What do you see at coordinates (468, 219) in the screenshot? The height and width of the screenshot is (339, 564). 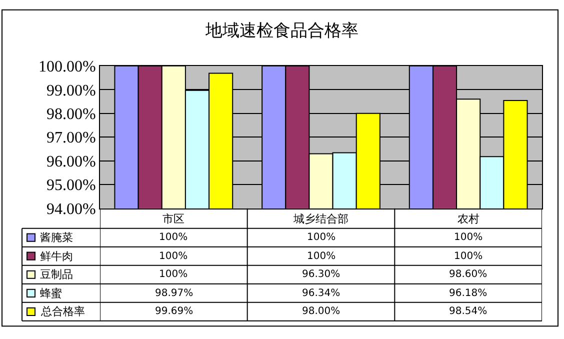 I see `x-tick-label: 农村` at bounding box center [468, 219].